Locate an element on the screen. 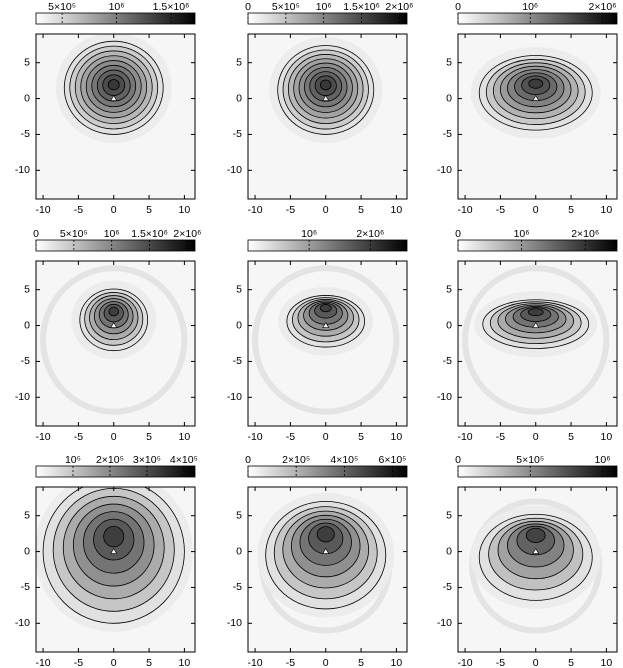  halo is located at coordinates (326, 340).